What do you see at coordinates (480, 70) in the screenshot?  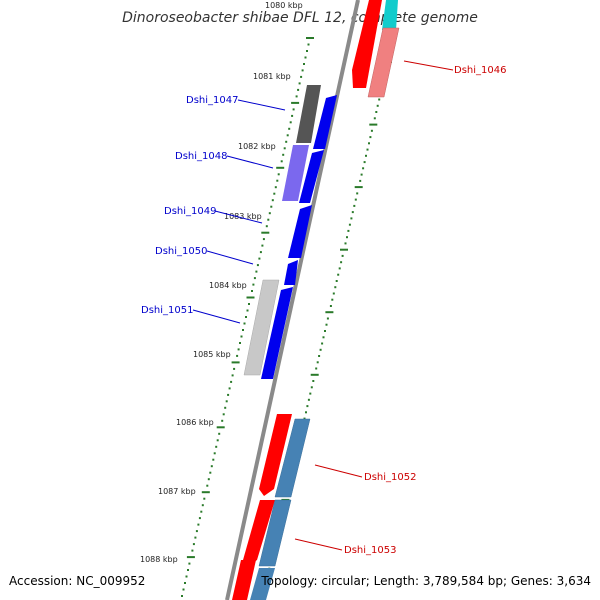 I see `label-dshi-1046: Dshi_1046` at bounding box center [480, 70].